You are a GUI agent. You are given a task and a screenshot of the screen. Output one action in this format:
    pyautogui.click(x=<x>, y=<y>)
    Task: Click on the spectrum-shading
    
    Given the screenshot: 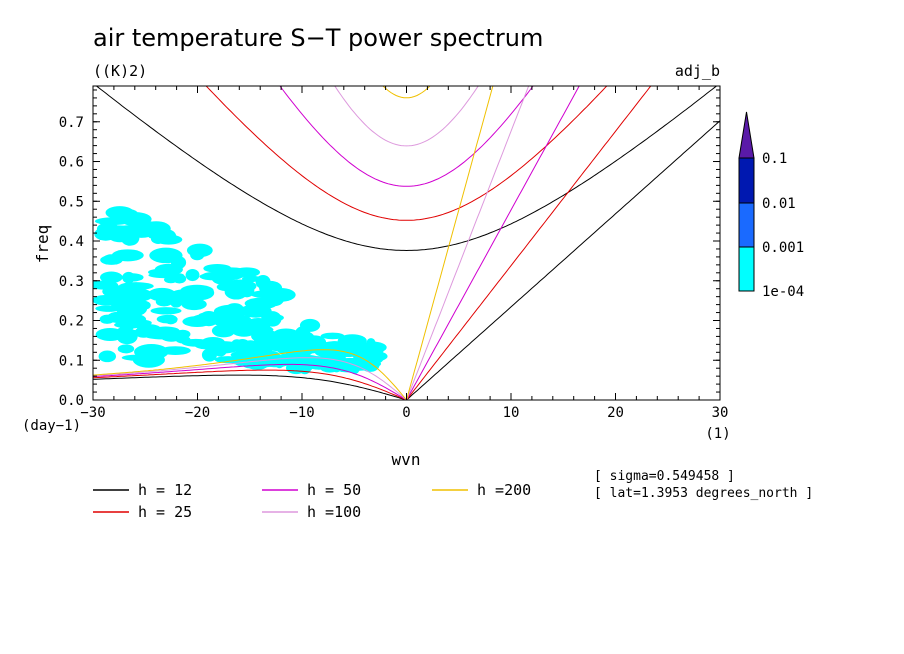 What is the action you would take?
    pyautogui.click(x=240, y=290)
    